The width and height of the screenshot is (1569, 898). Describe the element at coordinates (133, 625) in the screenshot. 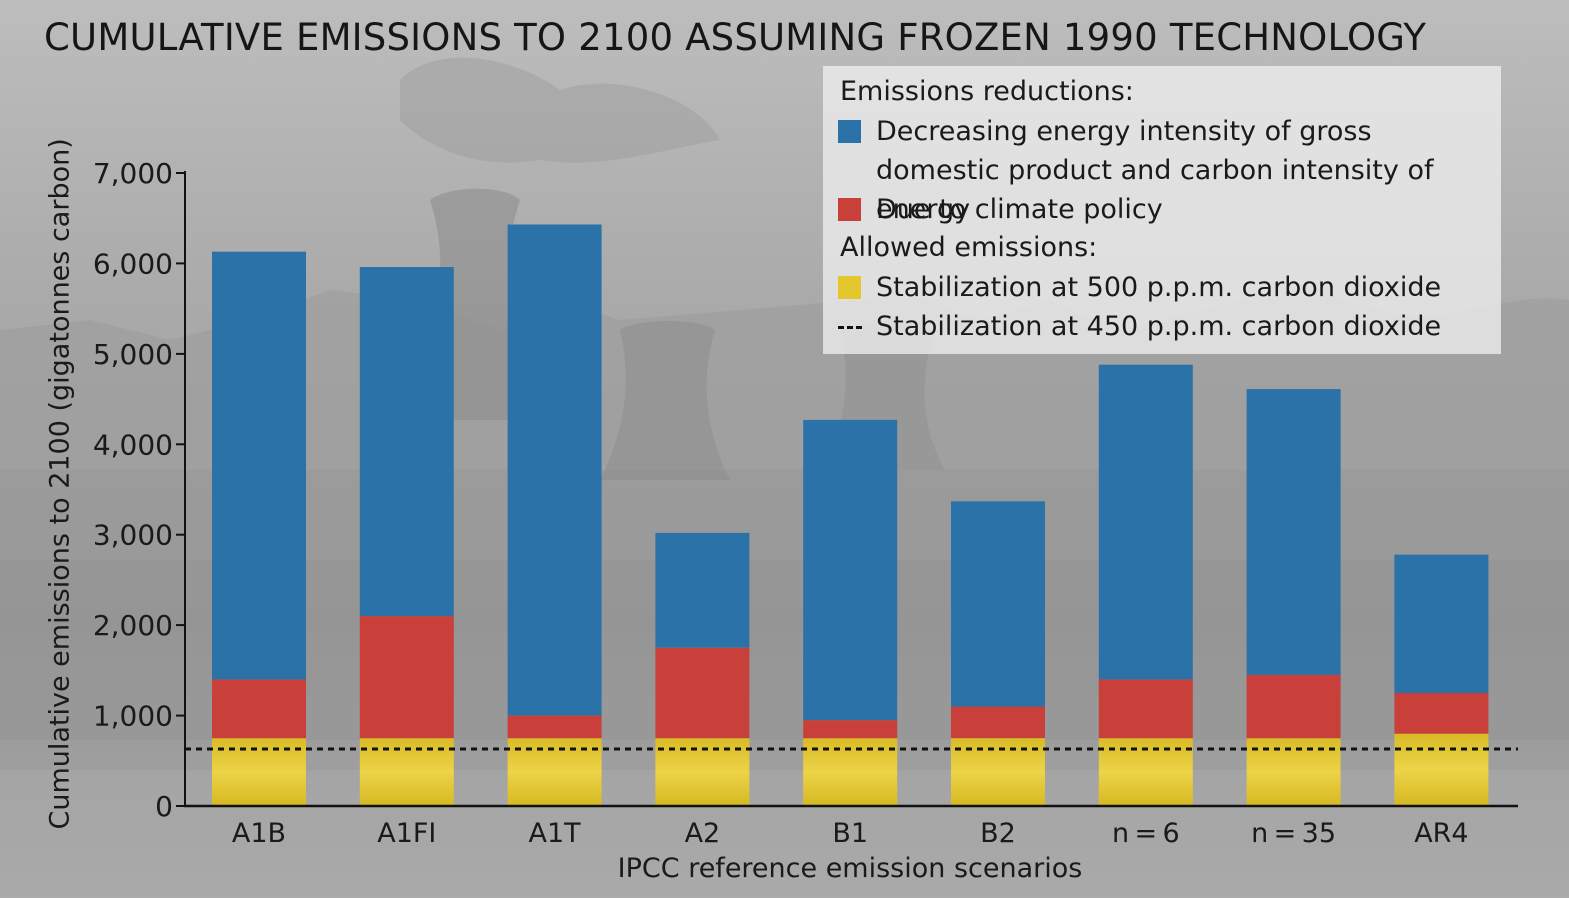

I see `y-tick-label: 2,000` at that location.